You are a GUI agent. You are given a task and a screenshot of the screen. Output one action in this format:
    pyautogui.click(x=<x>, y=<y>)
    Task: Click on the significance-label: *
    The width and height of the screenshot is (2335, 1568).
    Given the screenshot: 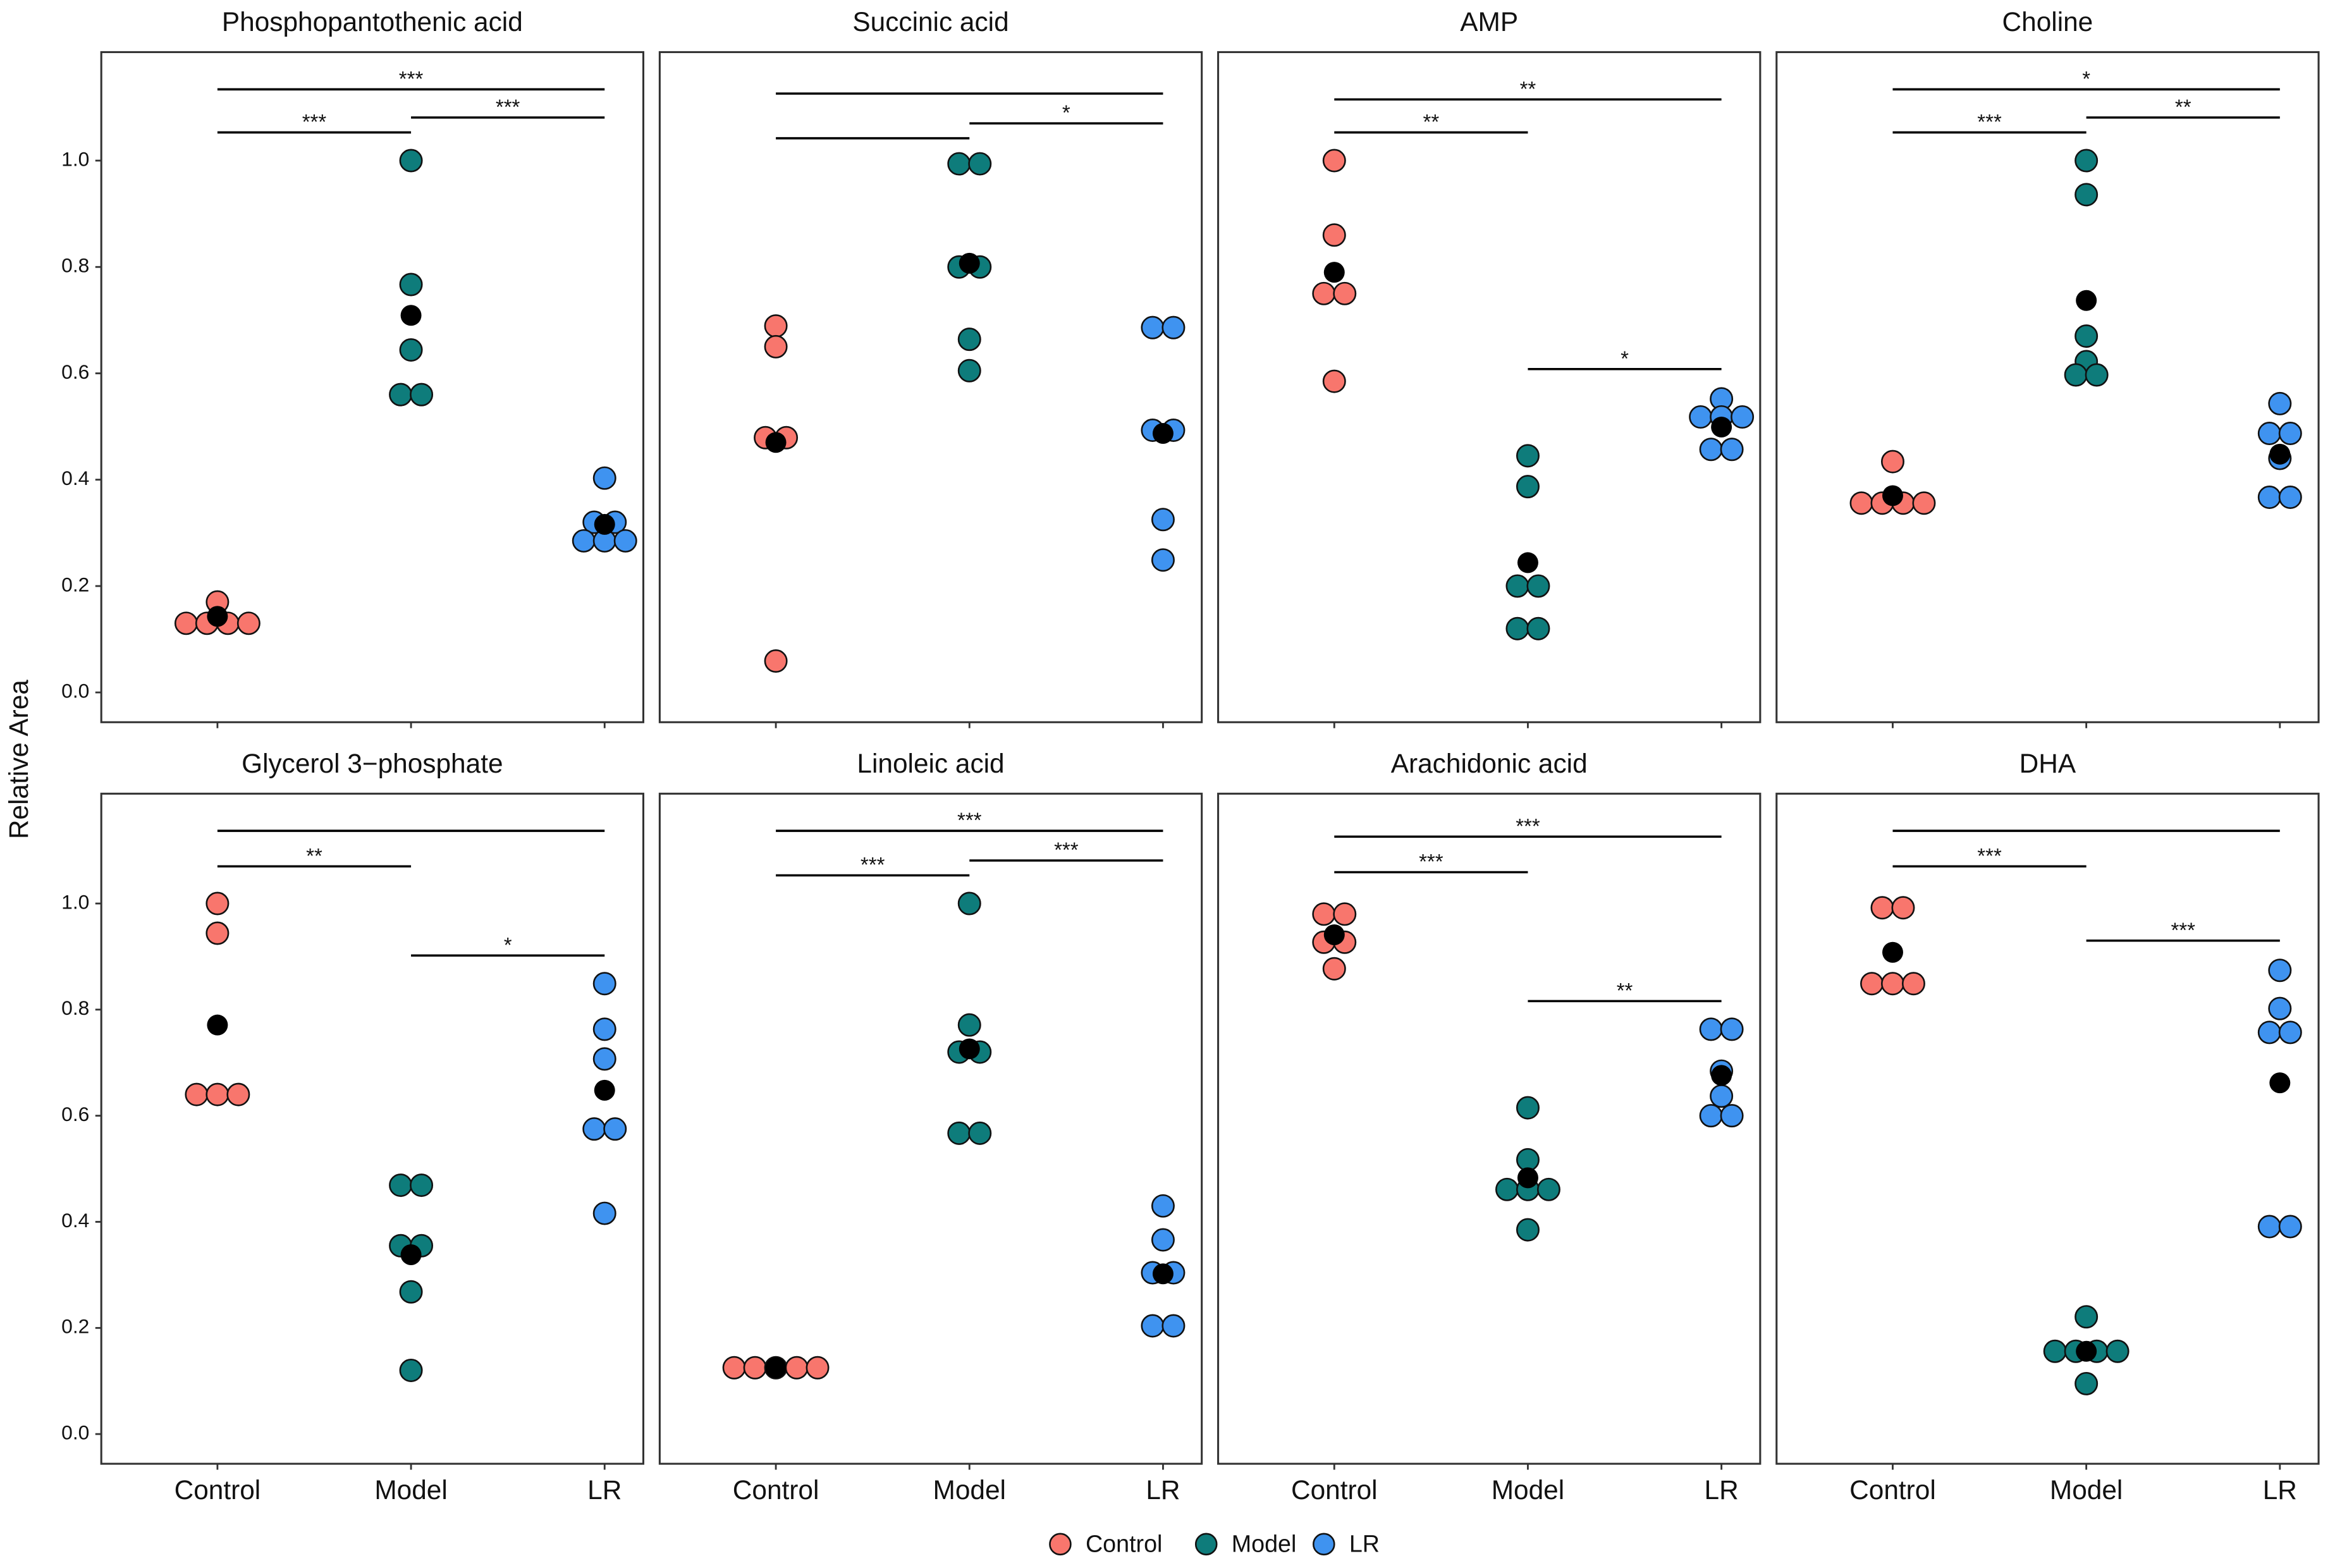 What is the action you would take?
    pyautogui.click(x=2086, y=78)
    